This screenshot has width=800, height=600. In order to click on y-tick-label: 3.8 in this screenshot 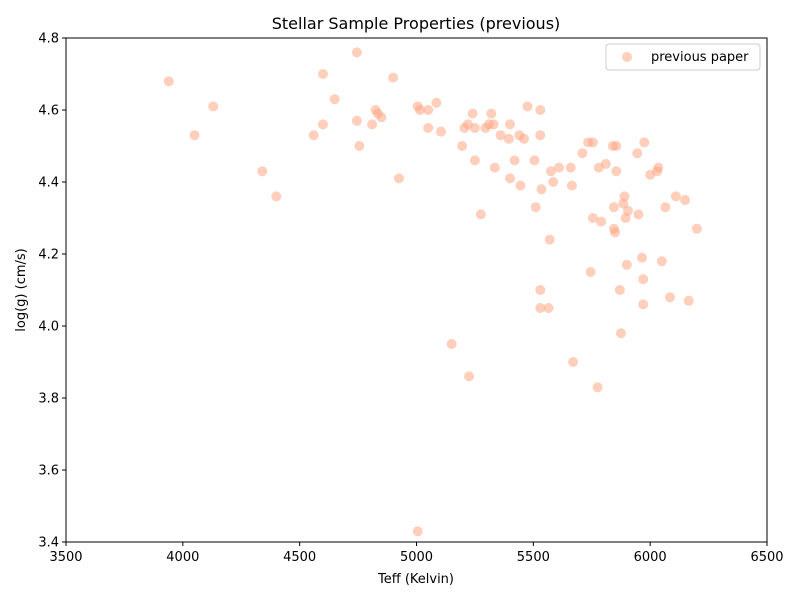, I will do `click(48, 399)`.